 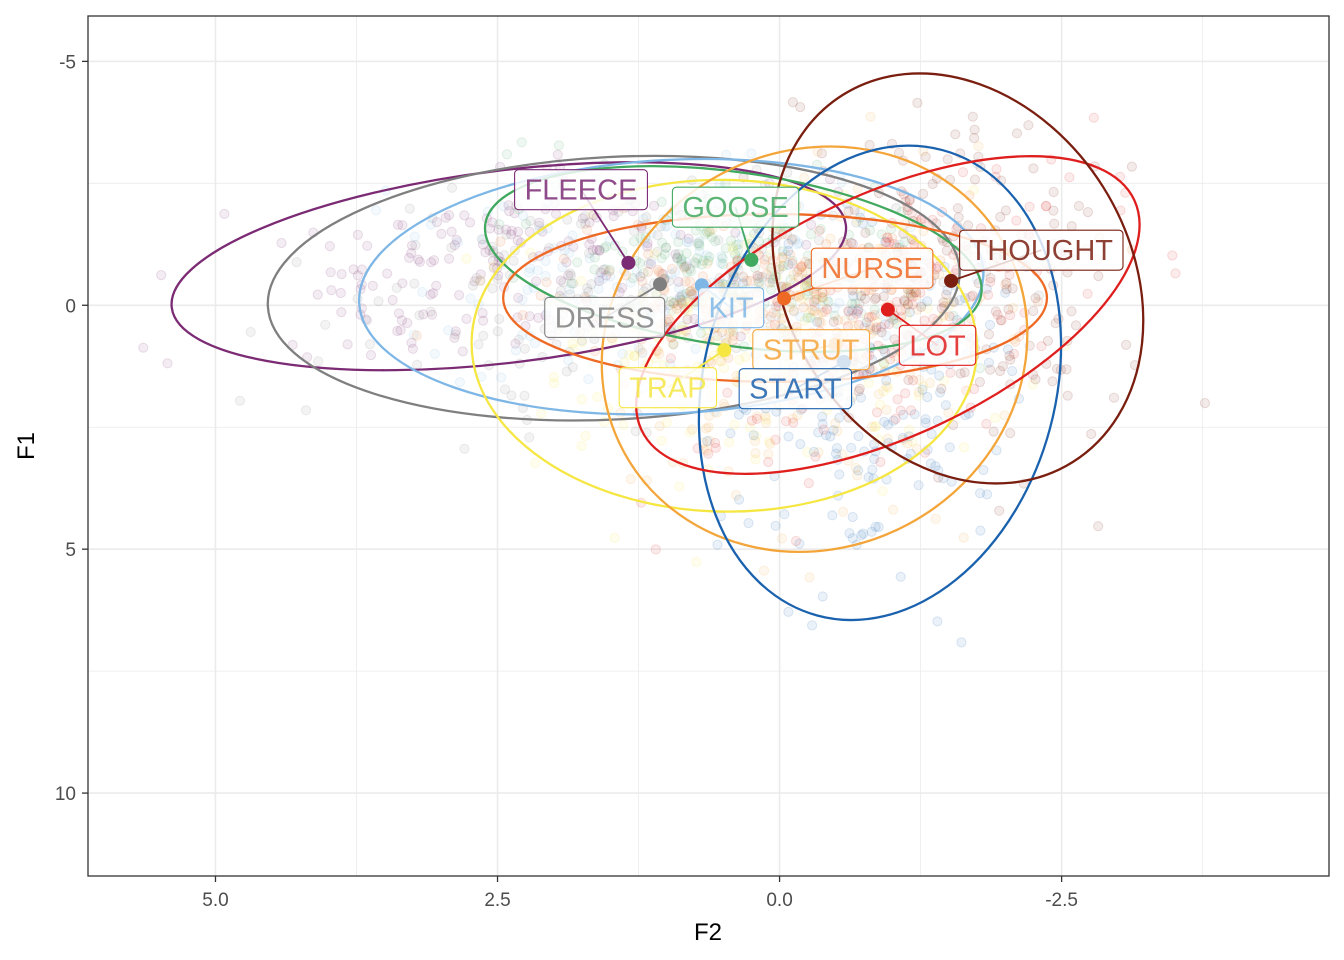 What do you see at coordinates (811, 350) in the screenshot?
I see `vowel-label-strut: STRUT` at bounding box center [811, 350].